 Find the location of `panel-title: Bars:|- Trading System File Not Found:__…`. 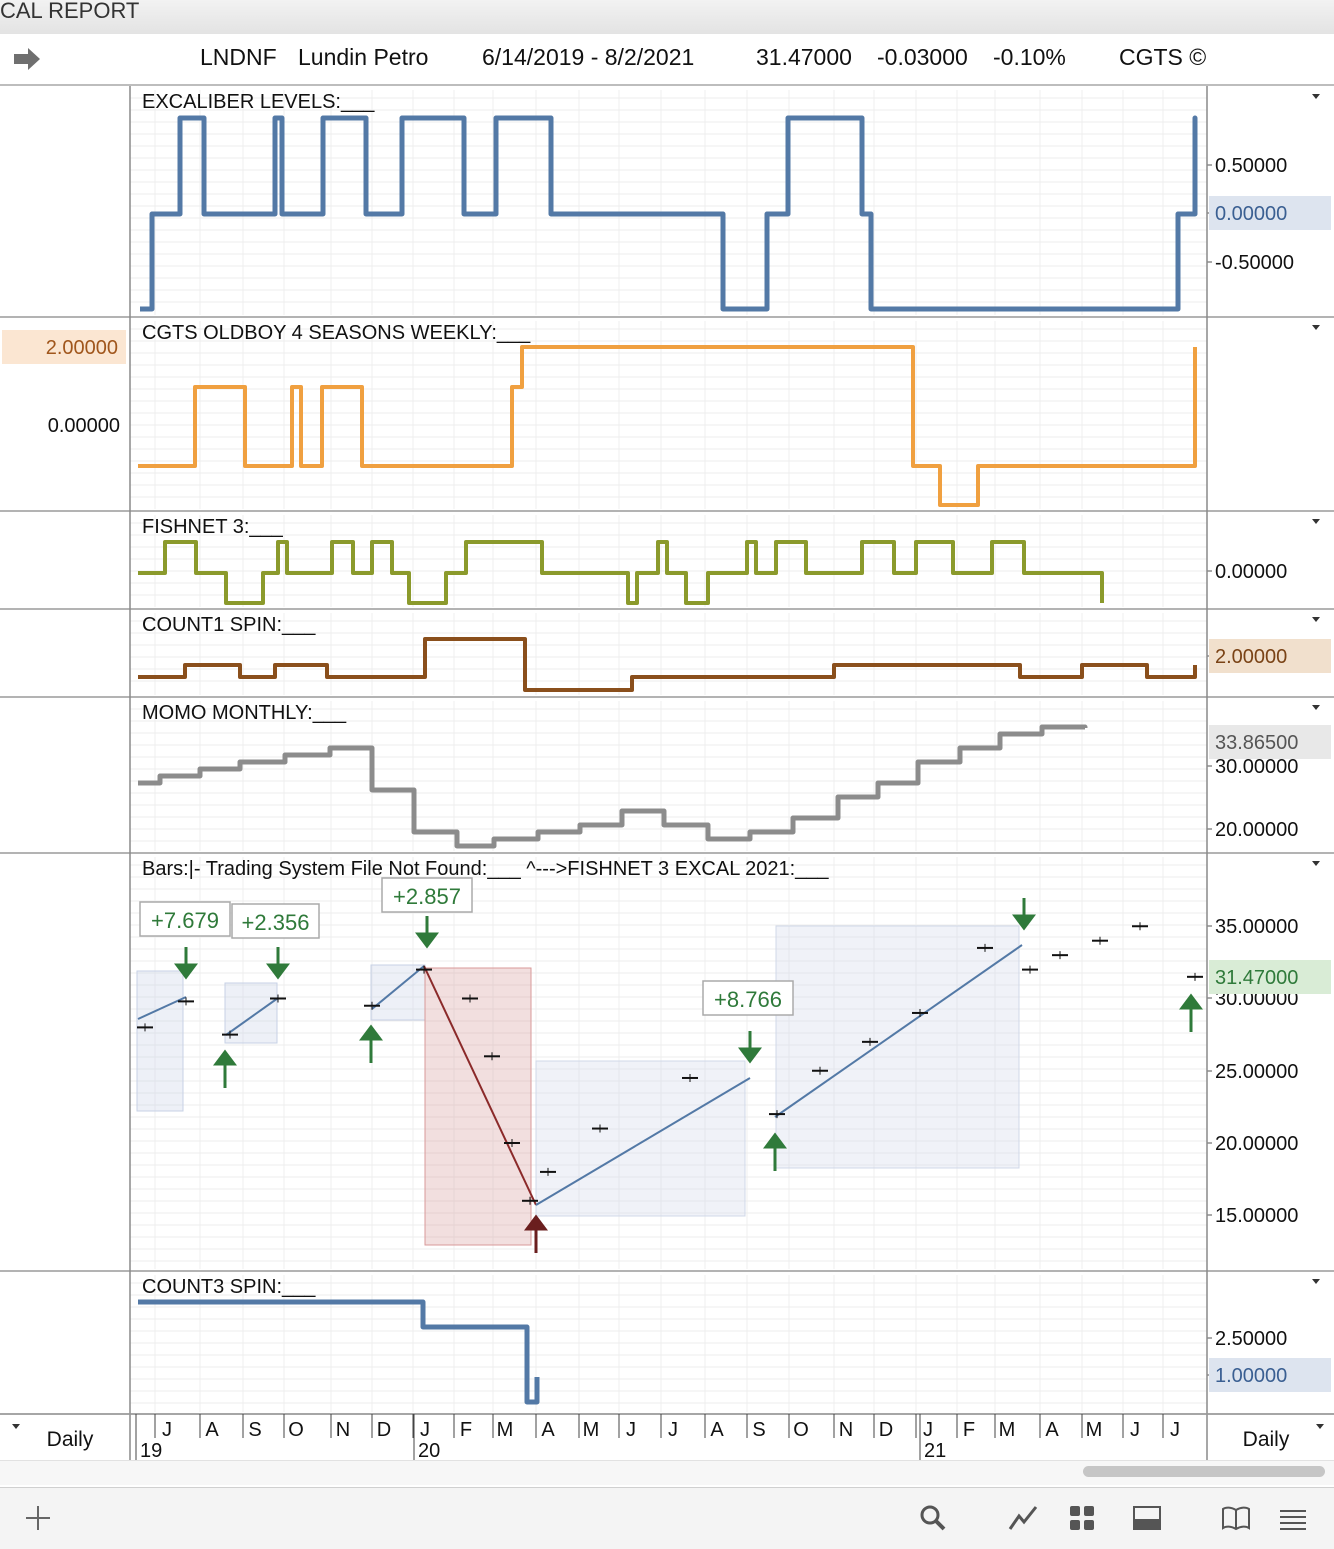

panel-title: Bars:|- Trading System File Not Found:__… is located at coordinates (485, 869).